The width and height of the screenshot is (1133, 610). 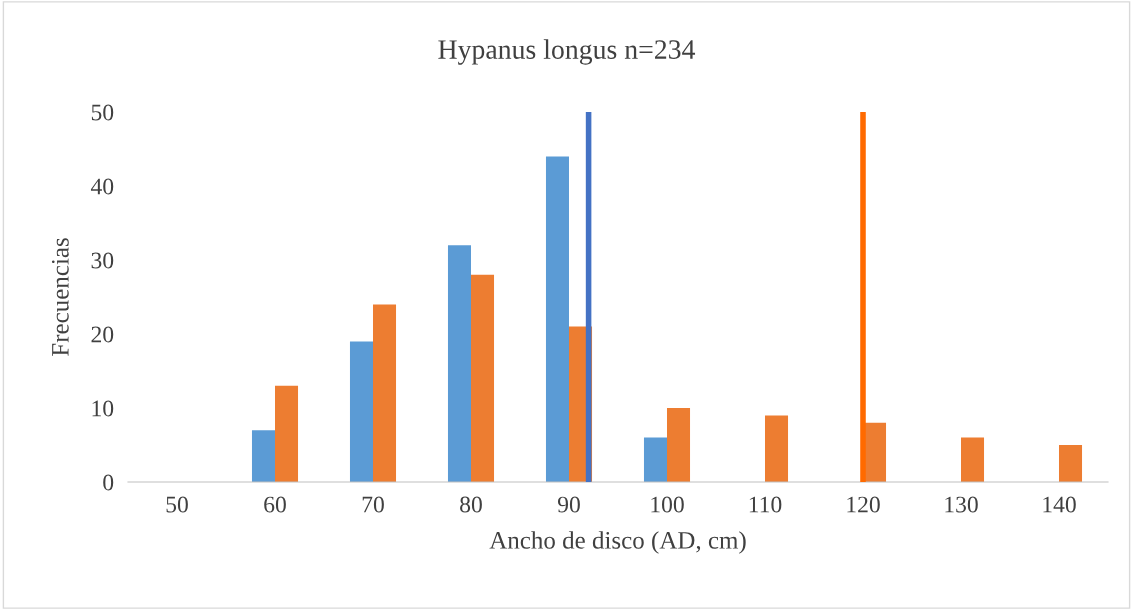 What do you see at coordinates (275, 504) in the screenshot?
I see `x-tick-label: 60` at bounding box center [275, 504].